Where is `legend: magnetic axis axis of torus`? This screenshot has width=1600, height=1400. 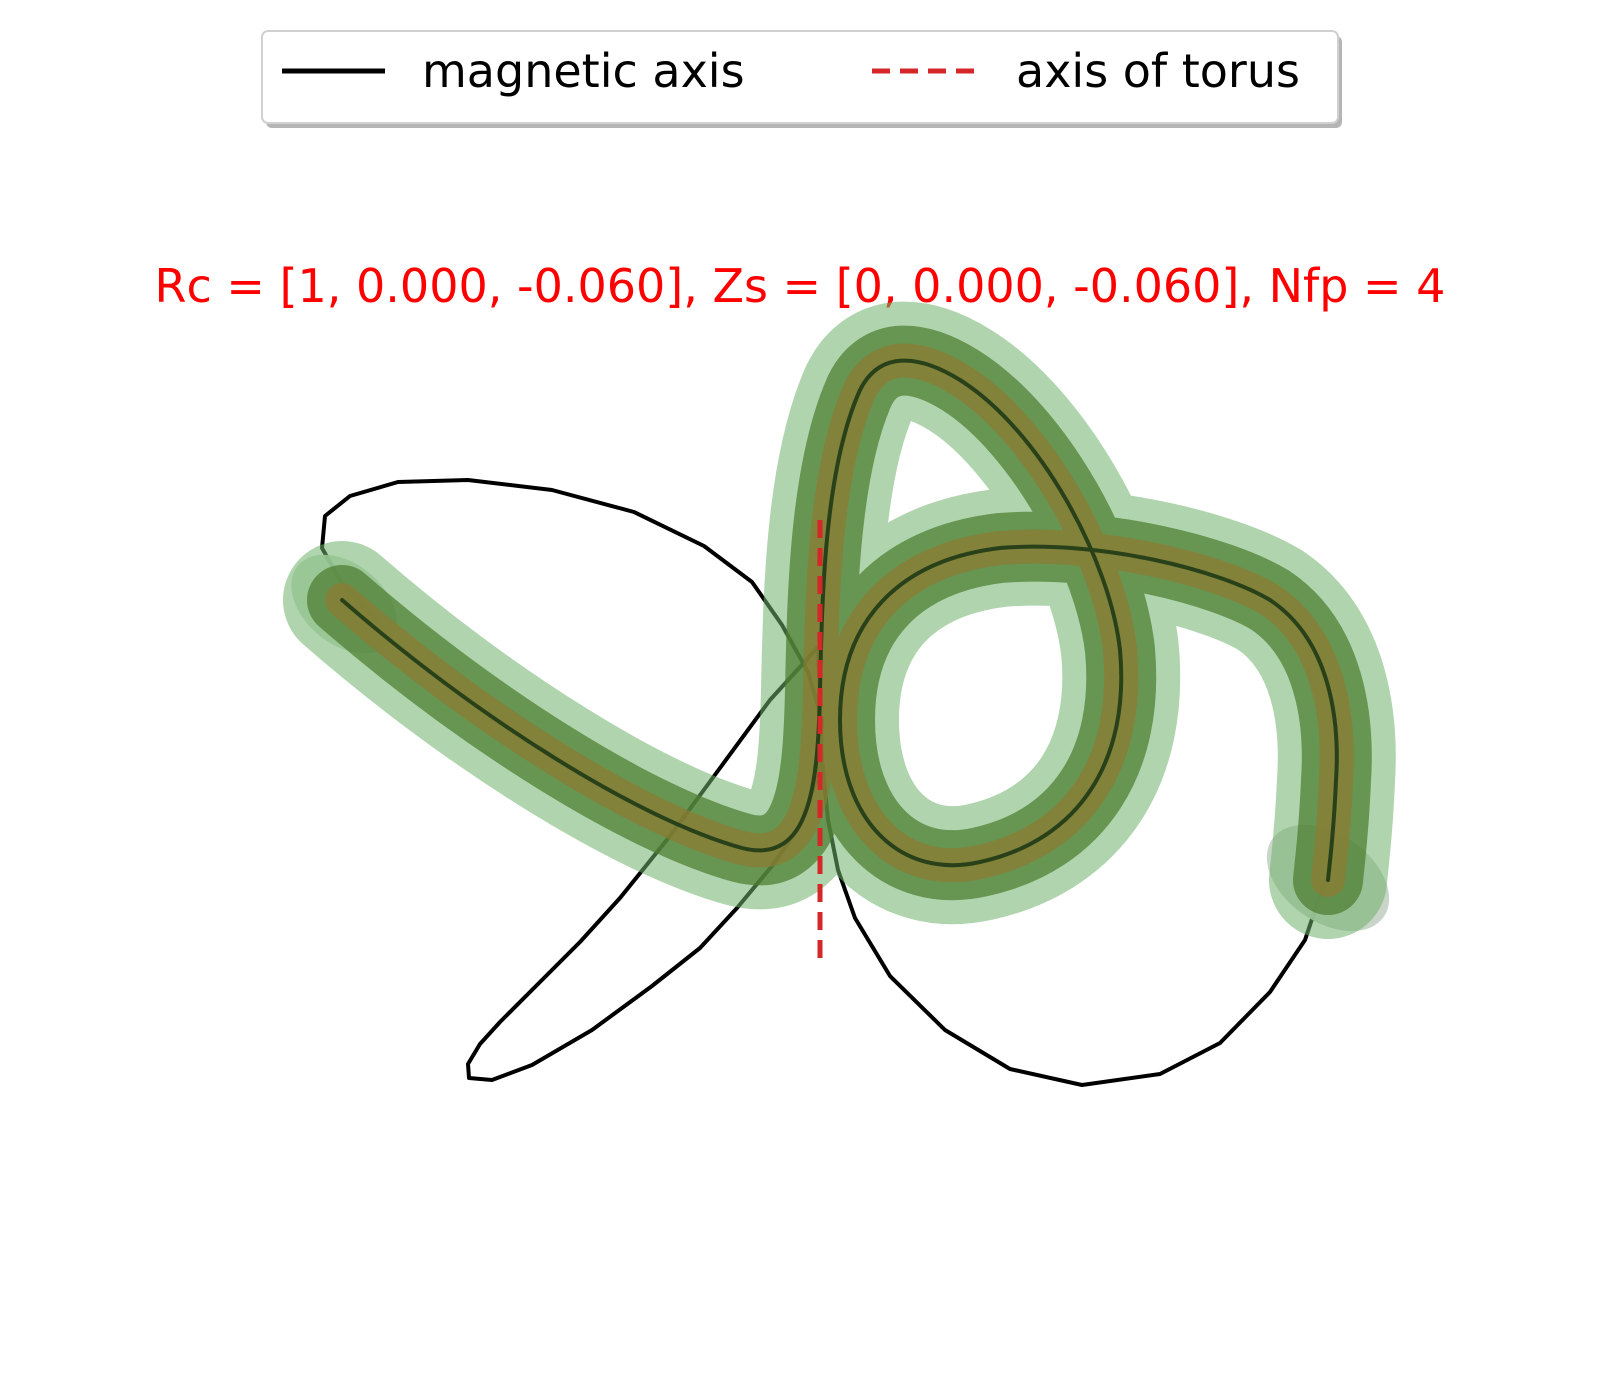 legend: magnetic axis axis of torus is located at coordinates (801, 79).